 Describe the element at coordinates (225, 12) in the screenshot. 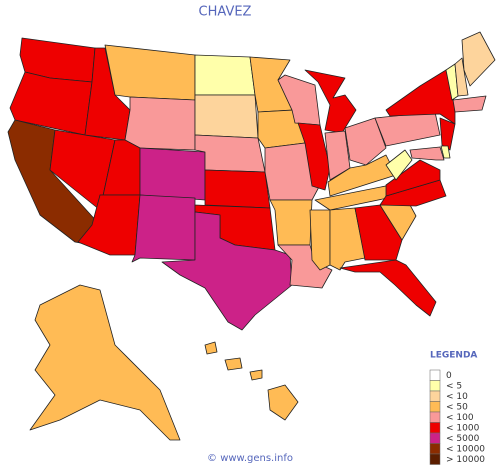

I see `map-title: CHAVEZ` at that location.